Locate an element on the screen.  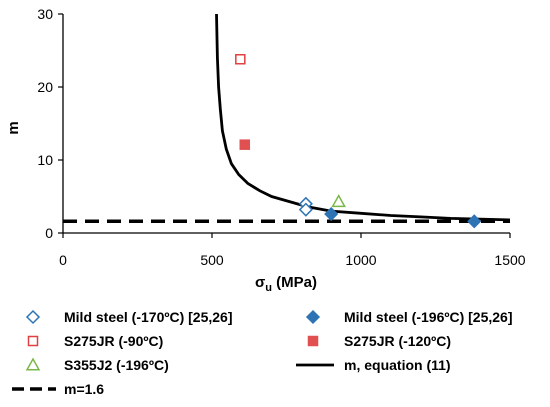
legend-item: S355J2 (-196ºC) is located at coordinates (88, 365).